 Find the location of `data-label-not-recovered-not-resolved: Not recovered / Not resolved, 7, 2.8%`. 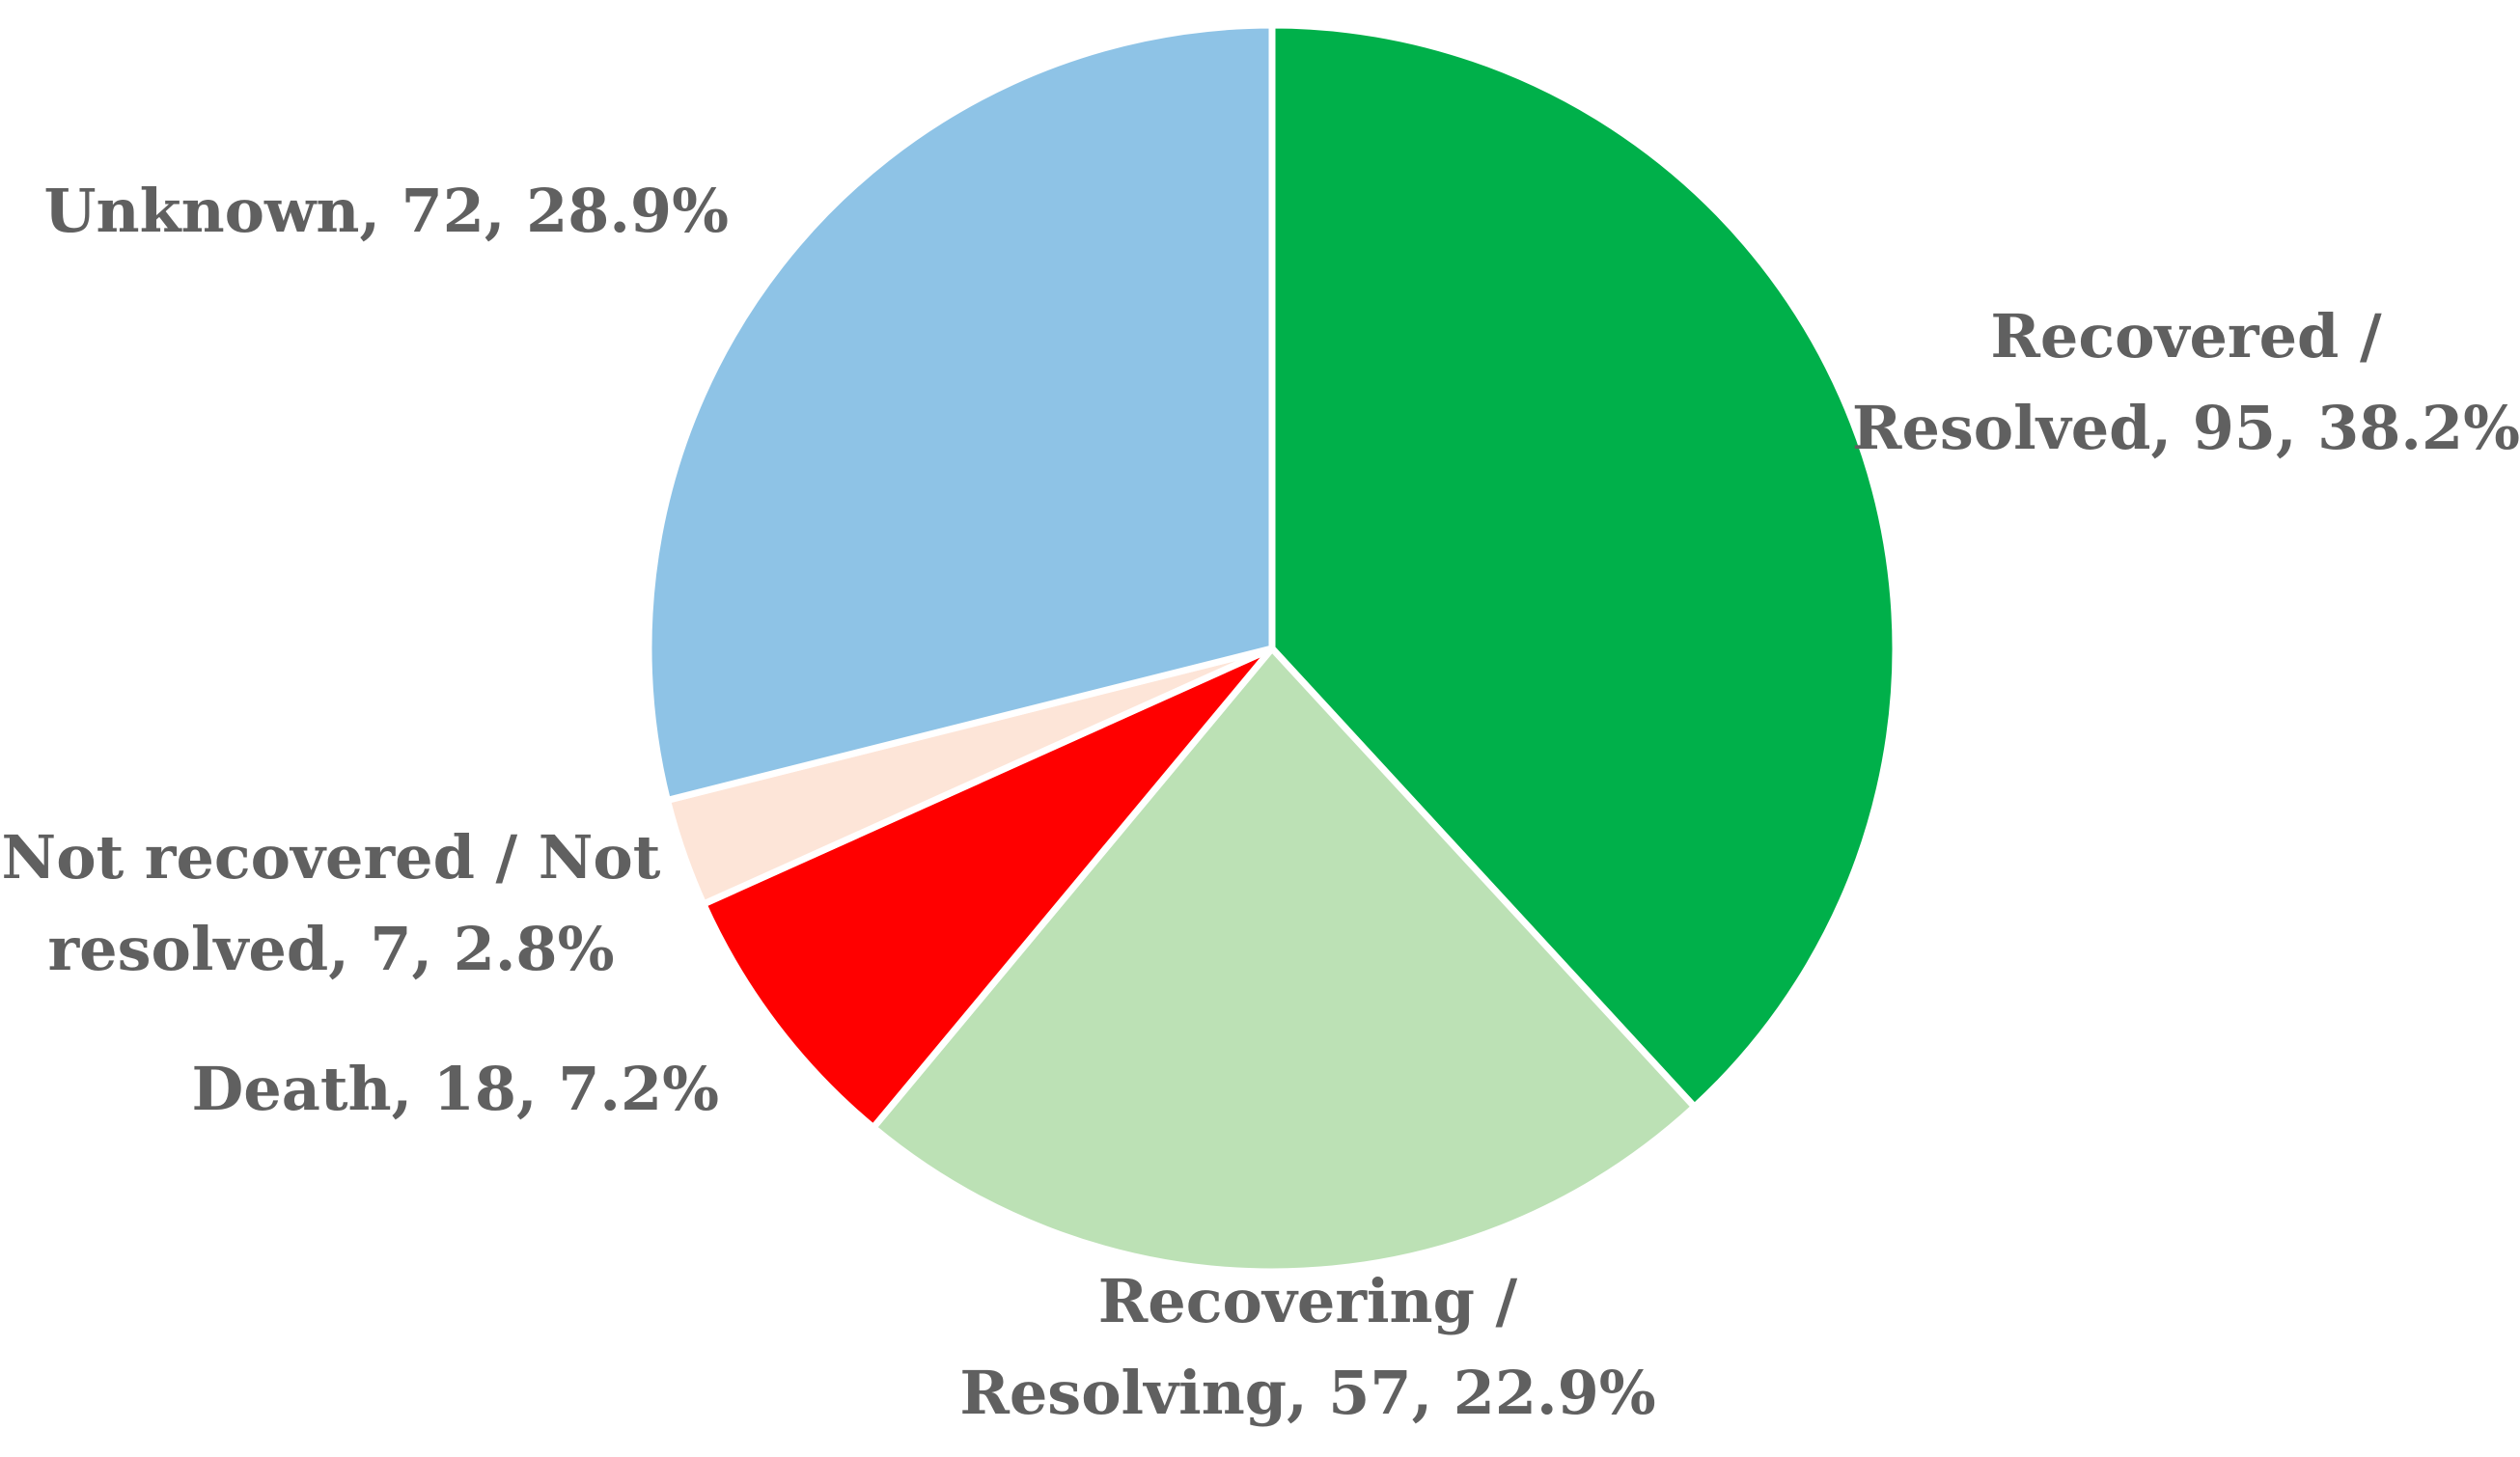

data-label-not-recovered-not-resolved: Not recovered / Not resolved, 7, 2.8% is located at coordinates (331, 903).